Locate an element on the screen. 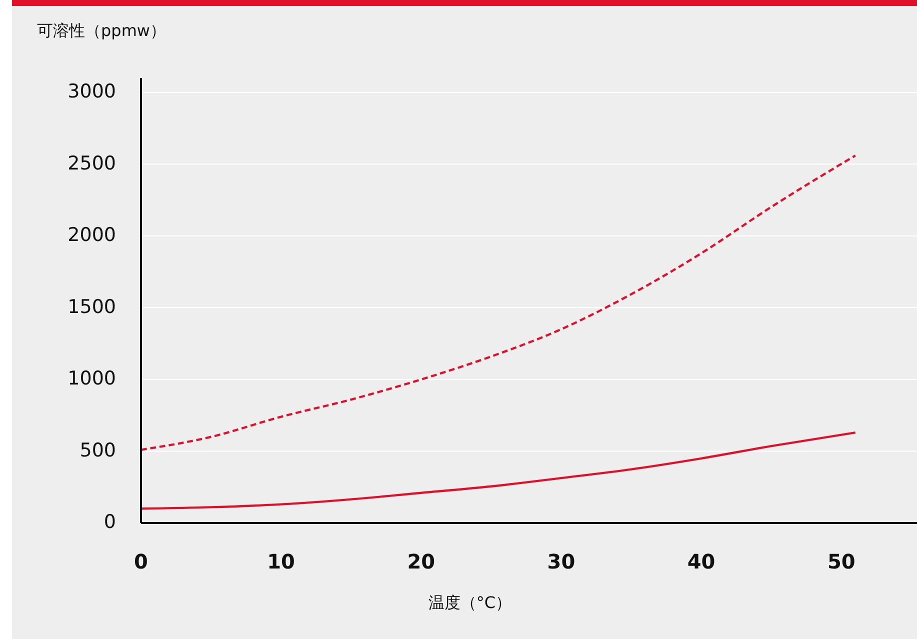  x-tick-label: 20 is located at coordinates (421, 561).